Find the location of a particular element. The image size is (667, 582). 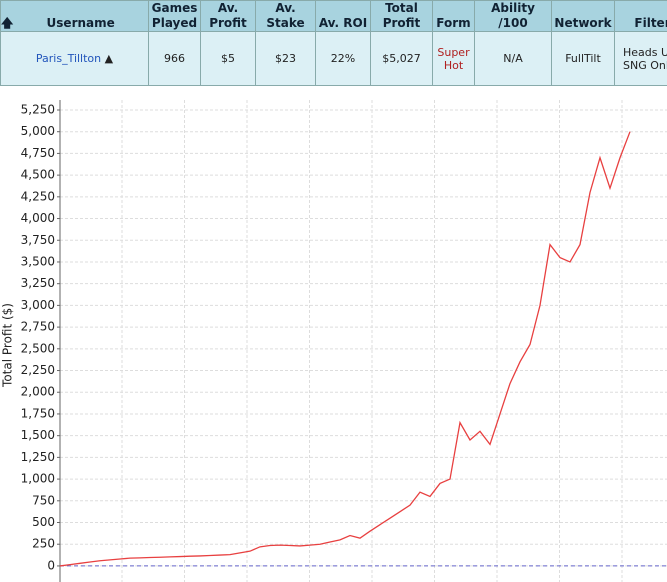

column-header: Ability /100 is located at coordinates (513, 16).